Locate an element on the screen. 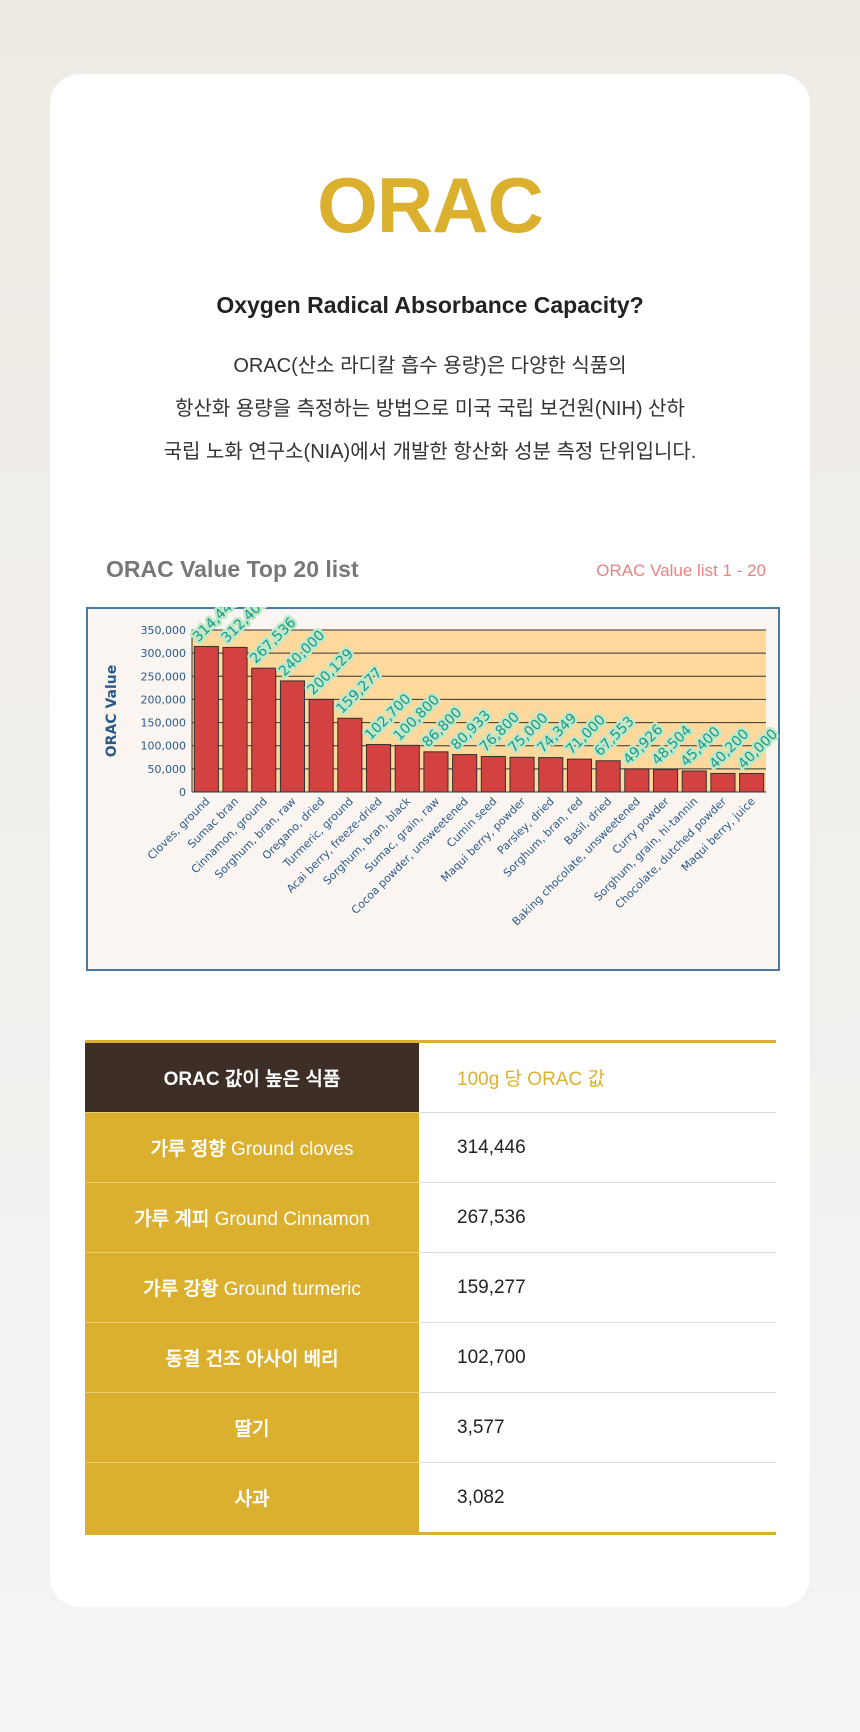 This screenshot has width=860, height=1732. orac-value-cell: 3,577 is located at coordinates (597, 1427).